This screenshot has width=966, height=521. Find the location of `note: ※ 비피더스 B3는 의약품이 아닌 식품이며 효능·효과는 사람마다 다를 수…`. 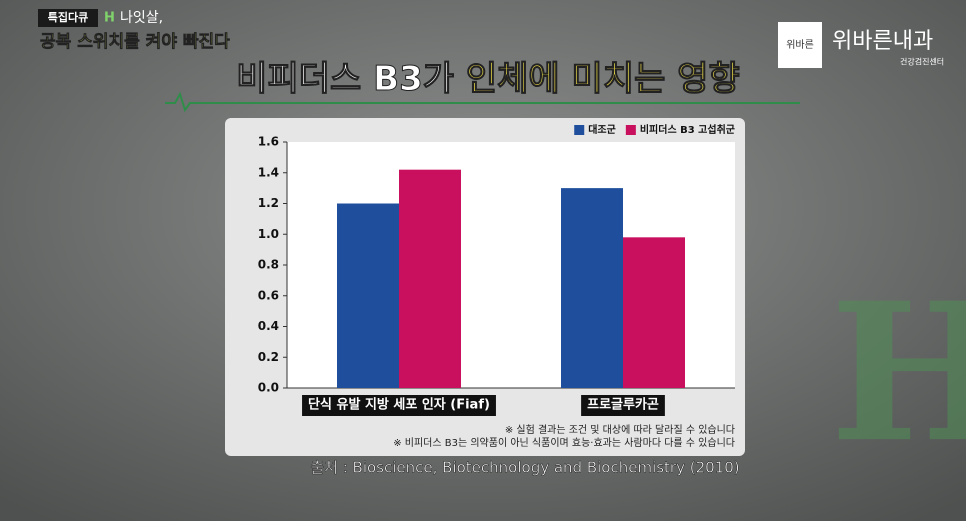

note: ※ 비피더스 B3는 의약품이 아닌 식품이며 효능·효과는 사람마다 다를 수… is located at coordinates (564, 442).